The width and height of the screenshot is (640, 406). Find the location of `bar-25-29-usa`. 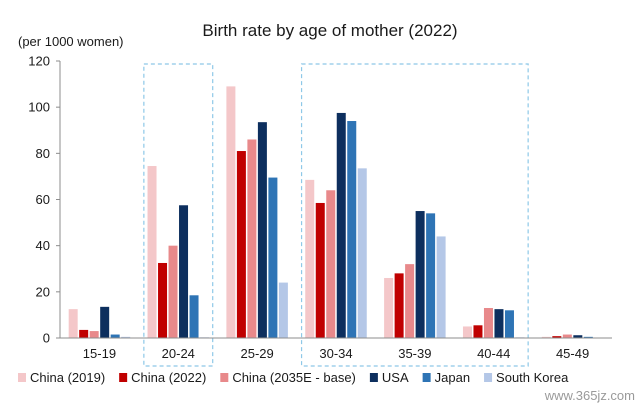

bar-25-29-usa is located at coordinates (262, 230).